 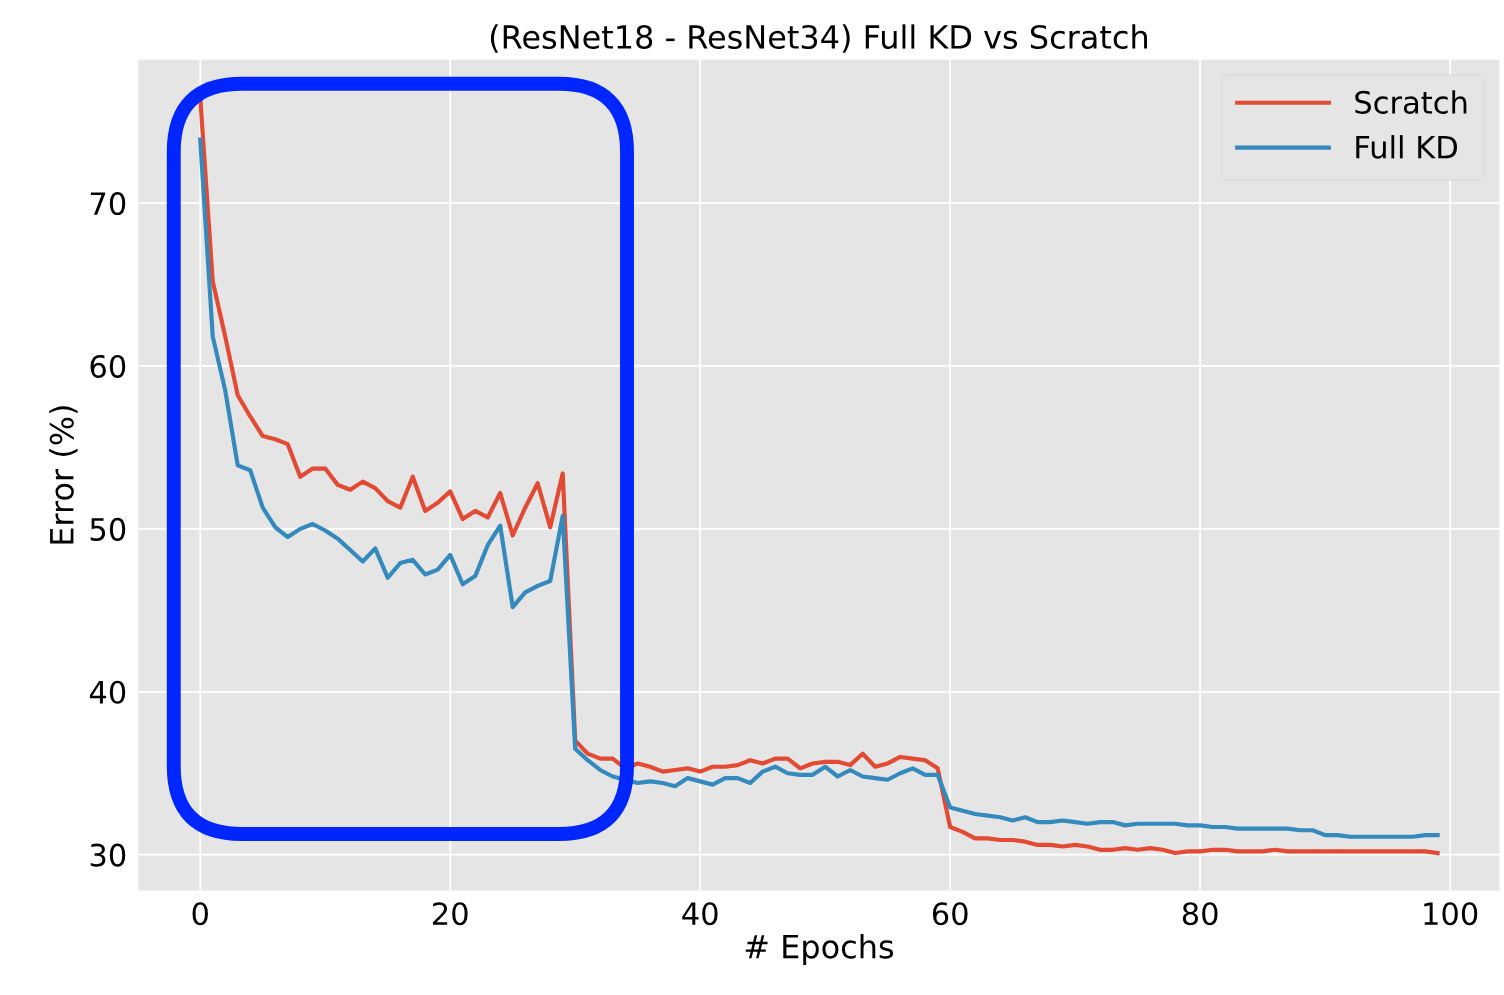 What do you see at coordinates (107, 692) in the screenshot?
I see `y-tick-label: 40` at bounding box center [107, 692].